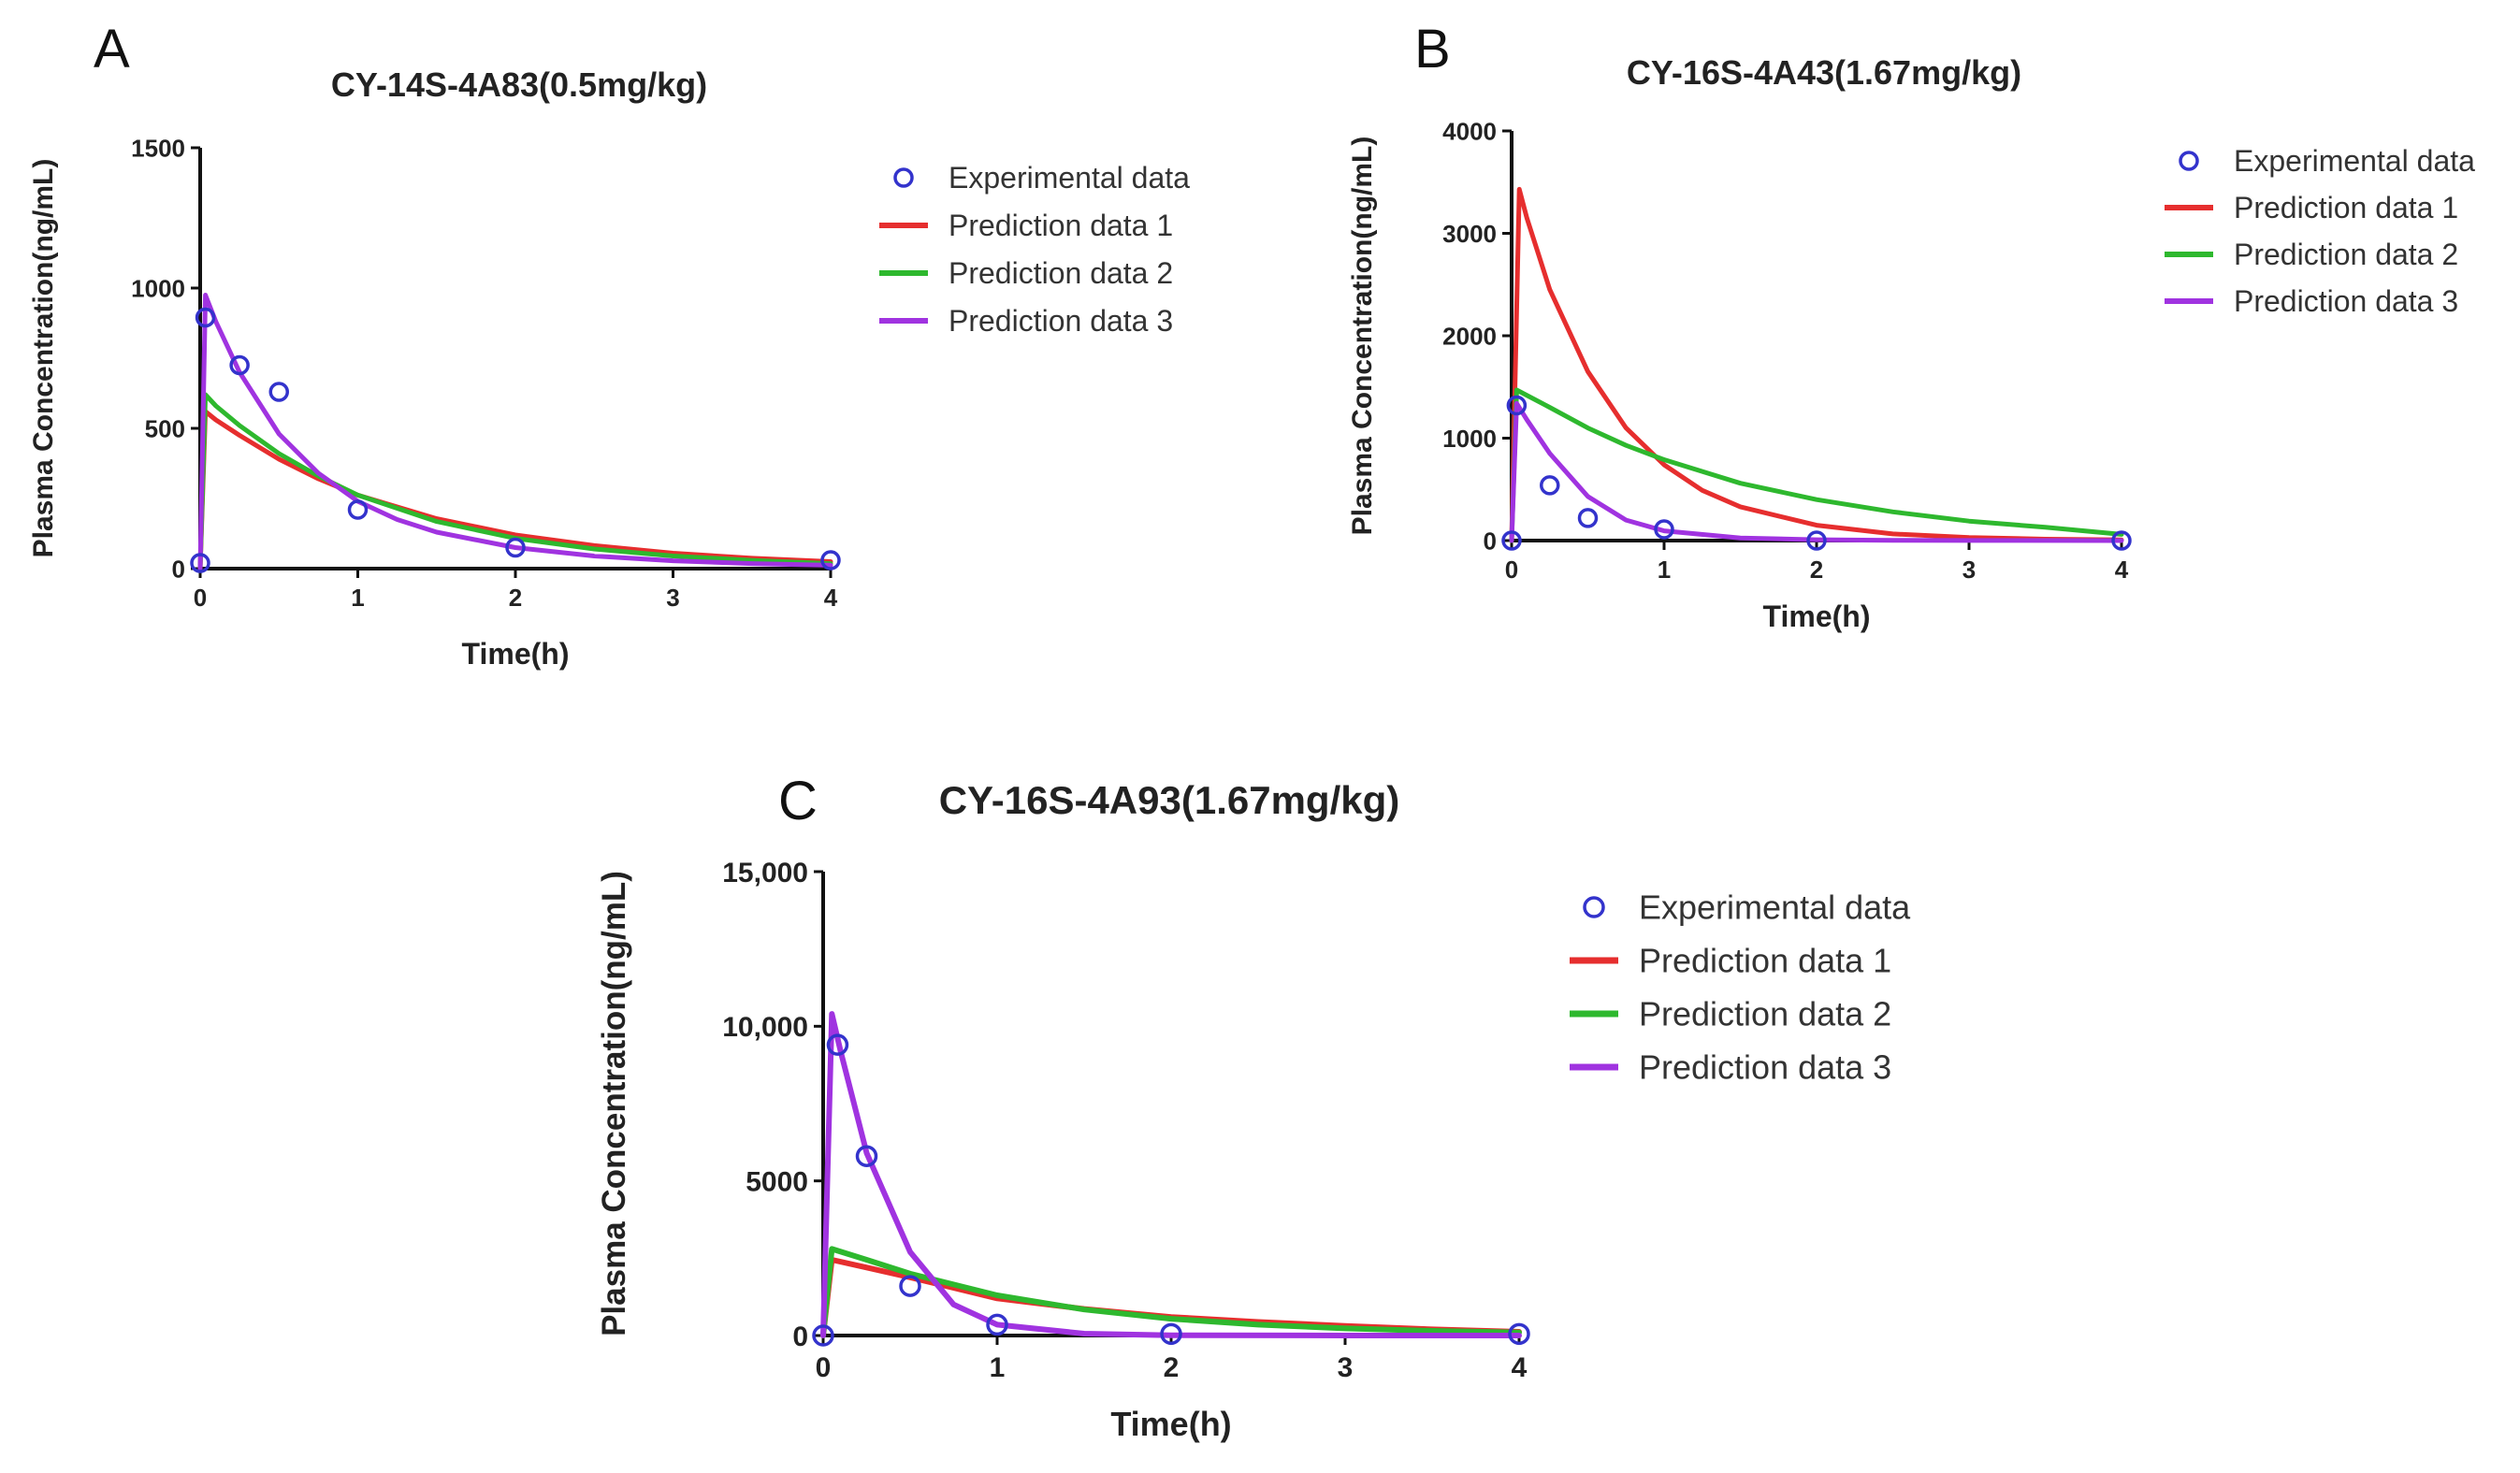 The height and width of the screenshot is (1473, 2520). I want to click on panel-letter: C, so click(798, 801).